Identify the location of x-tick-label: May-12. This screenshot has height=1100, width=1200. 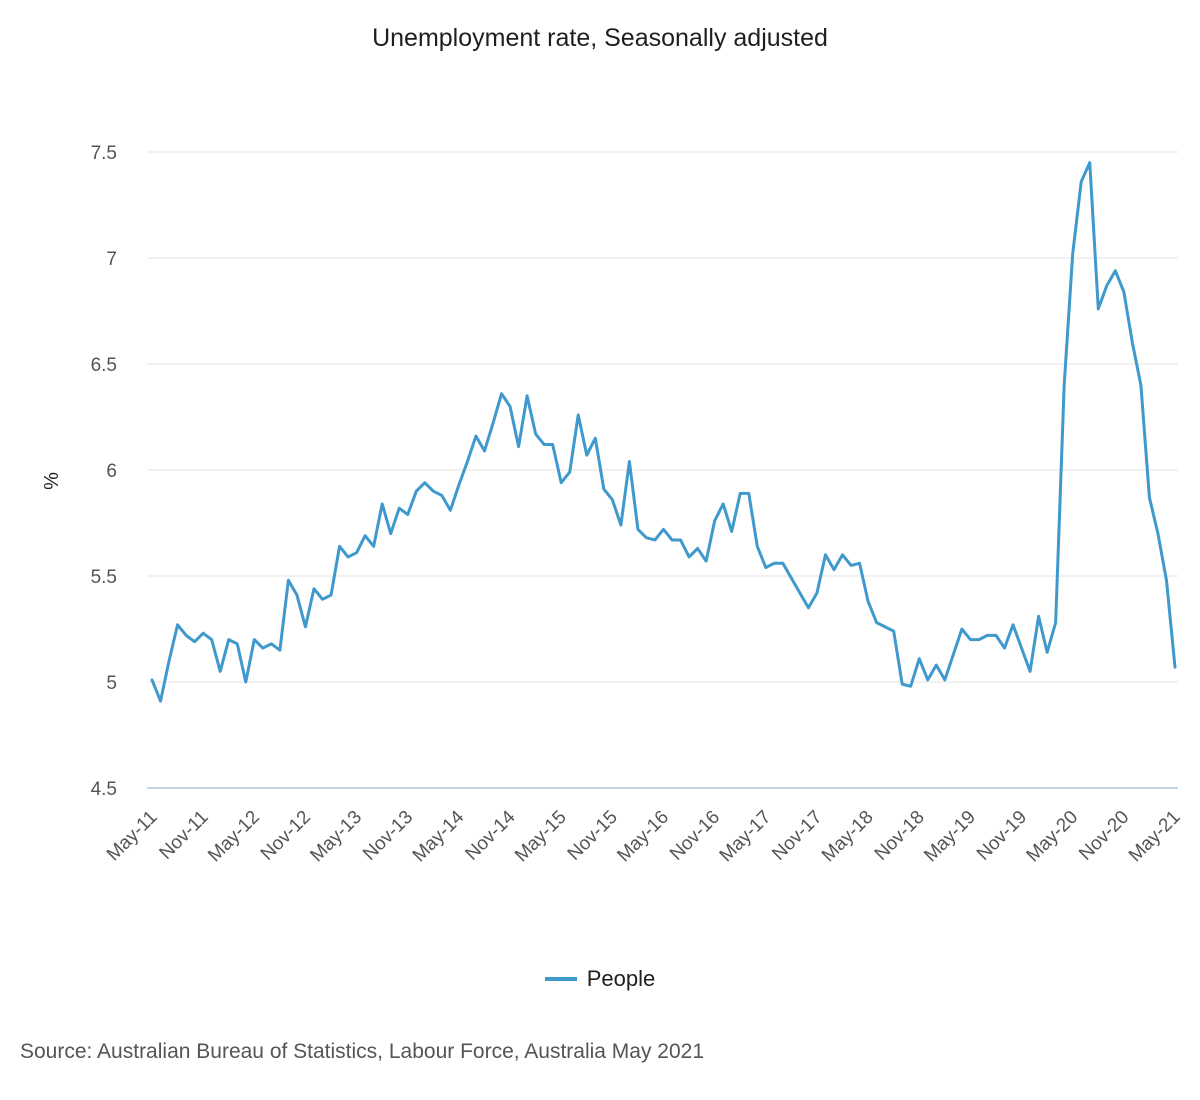
(234, 837).